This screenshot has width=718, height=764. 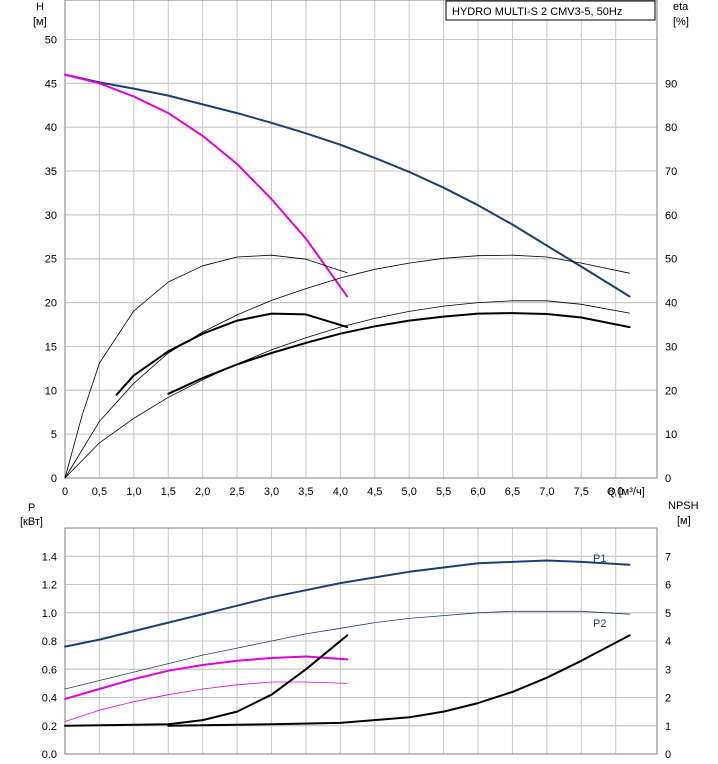 I want to click on power-npsh-left-tick-label: 1.2, so click(x=49, y=586).